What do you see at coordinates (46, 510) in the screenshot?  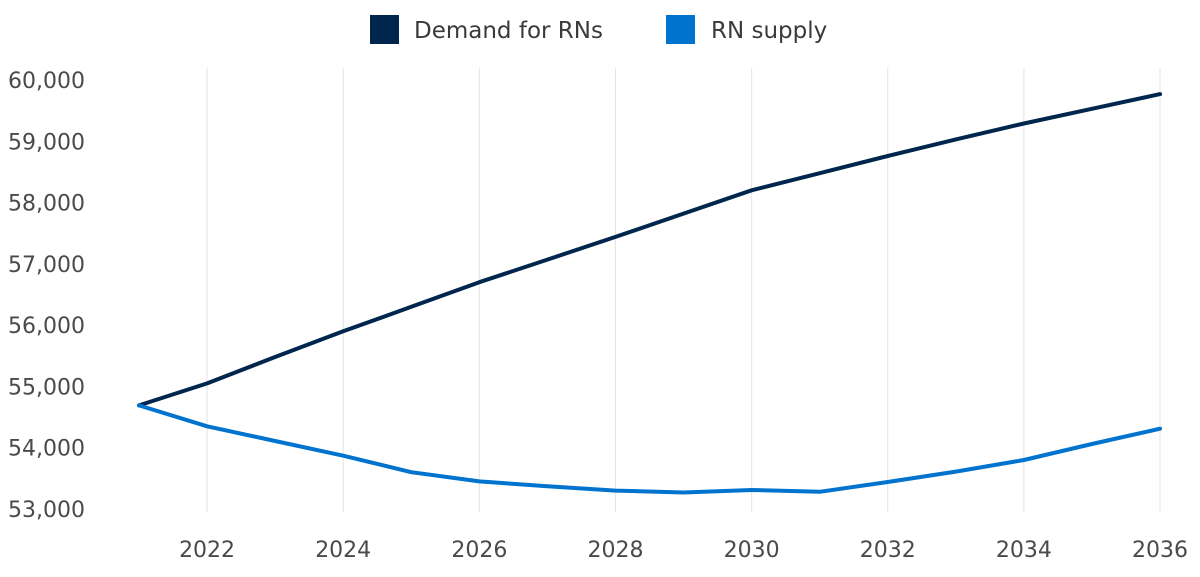 I see `y-tick-label: 53,000` at bounding box center [46, 510].